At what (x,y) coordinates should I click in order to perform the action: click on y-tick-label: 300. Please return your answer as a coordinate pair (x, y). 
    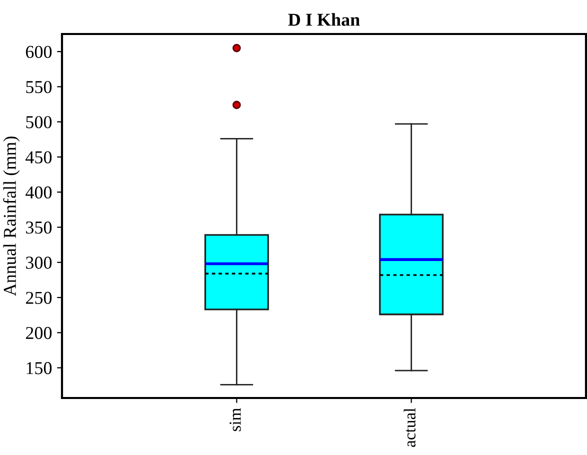
    Looking at the image, I should click on (39, 262).